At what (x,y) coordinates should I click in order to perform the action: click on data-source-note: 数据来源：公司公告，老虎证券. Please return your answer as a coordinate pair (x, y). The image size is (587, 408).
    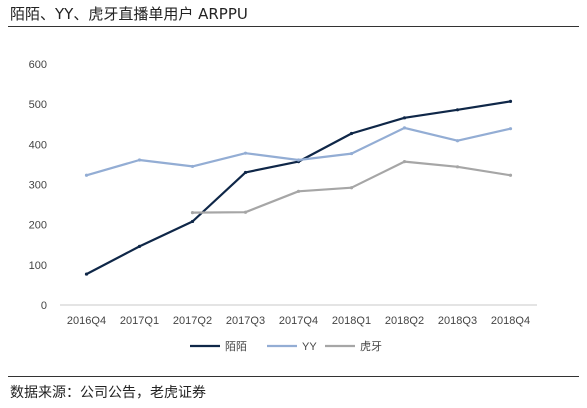
    Looking at the image, I should click on (108, 393).